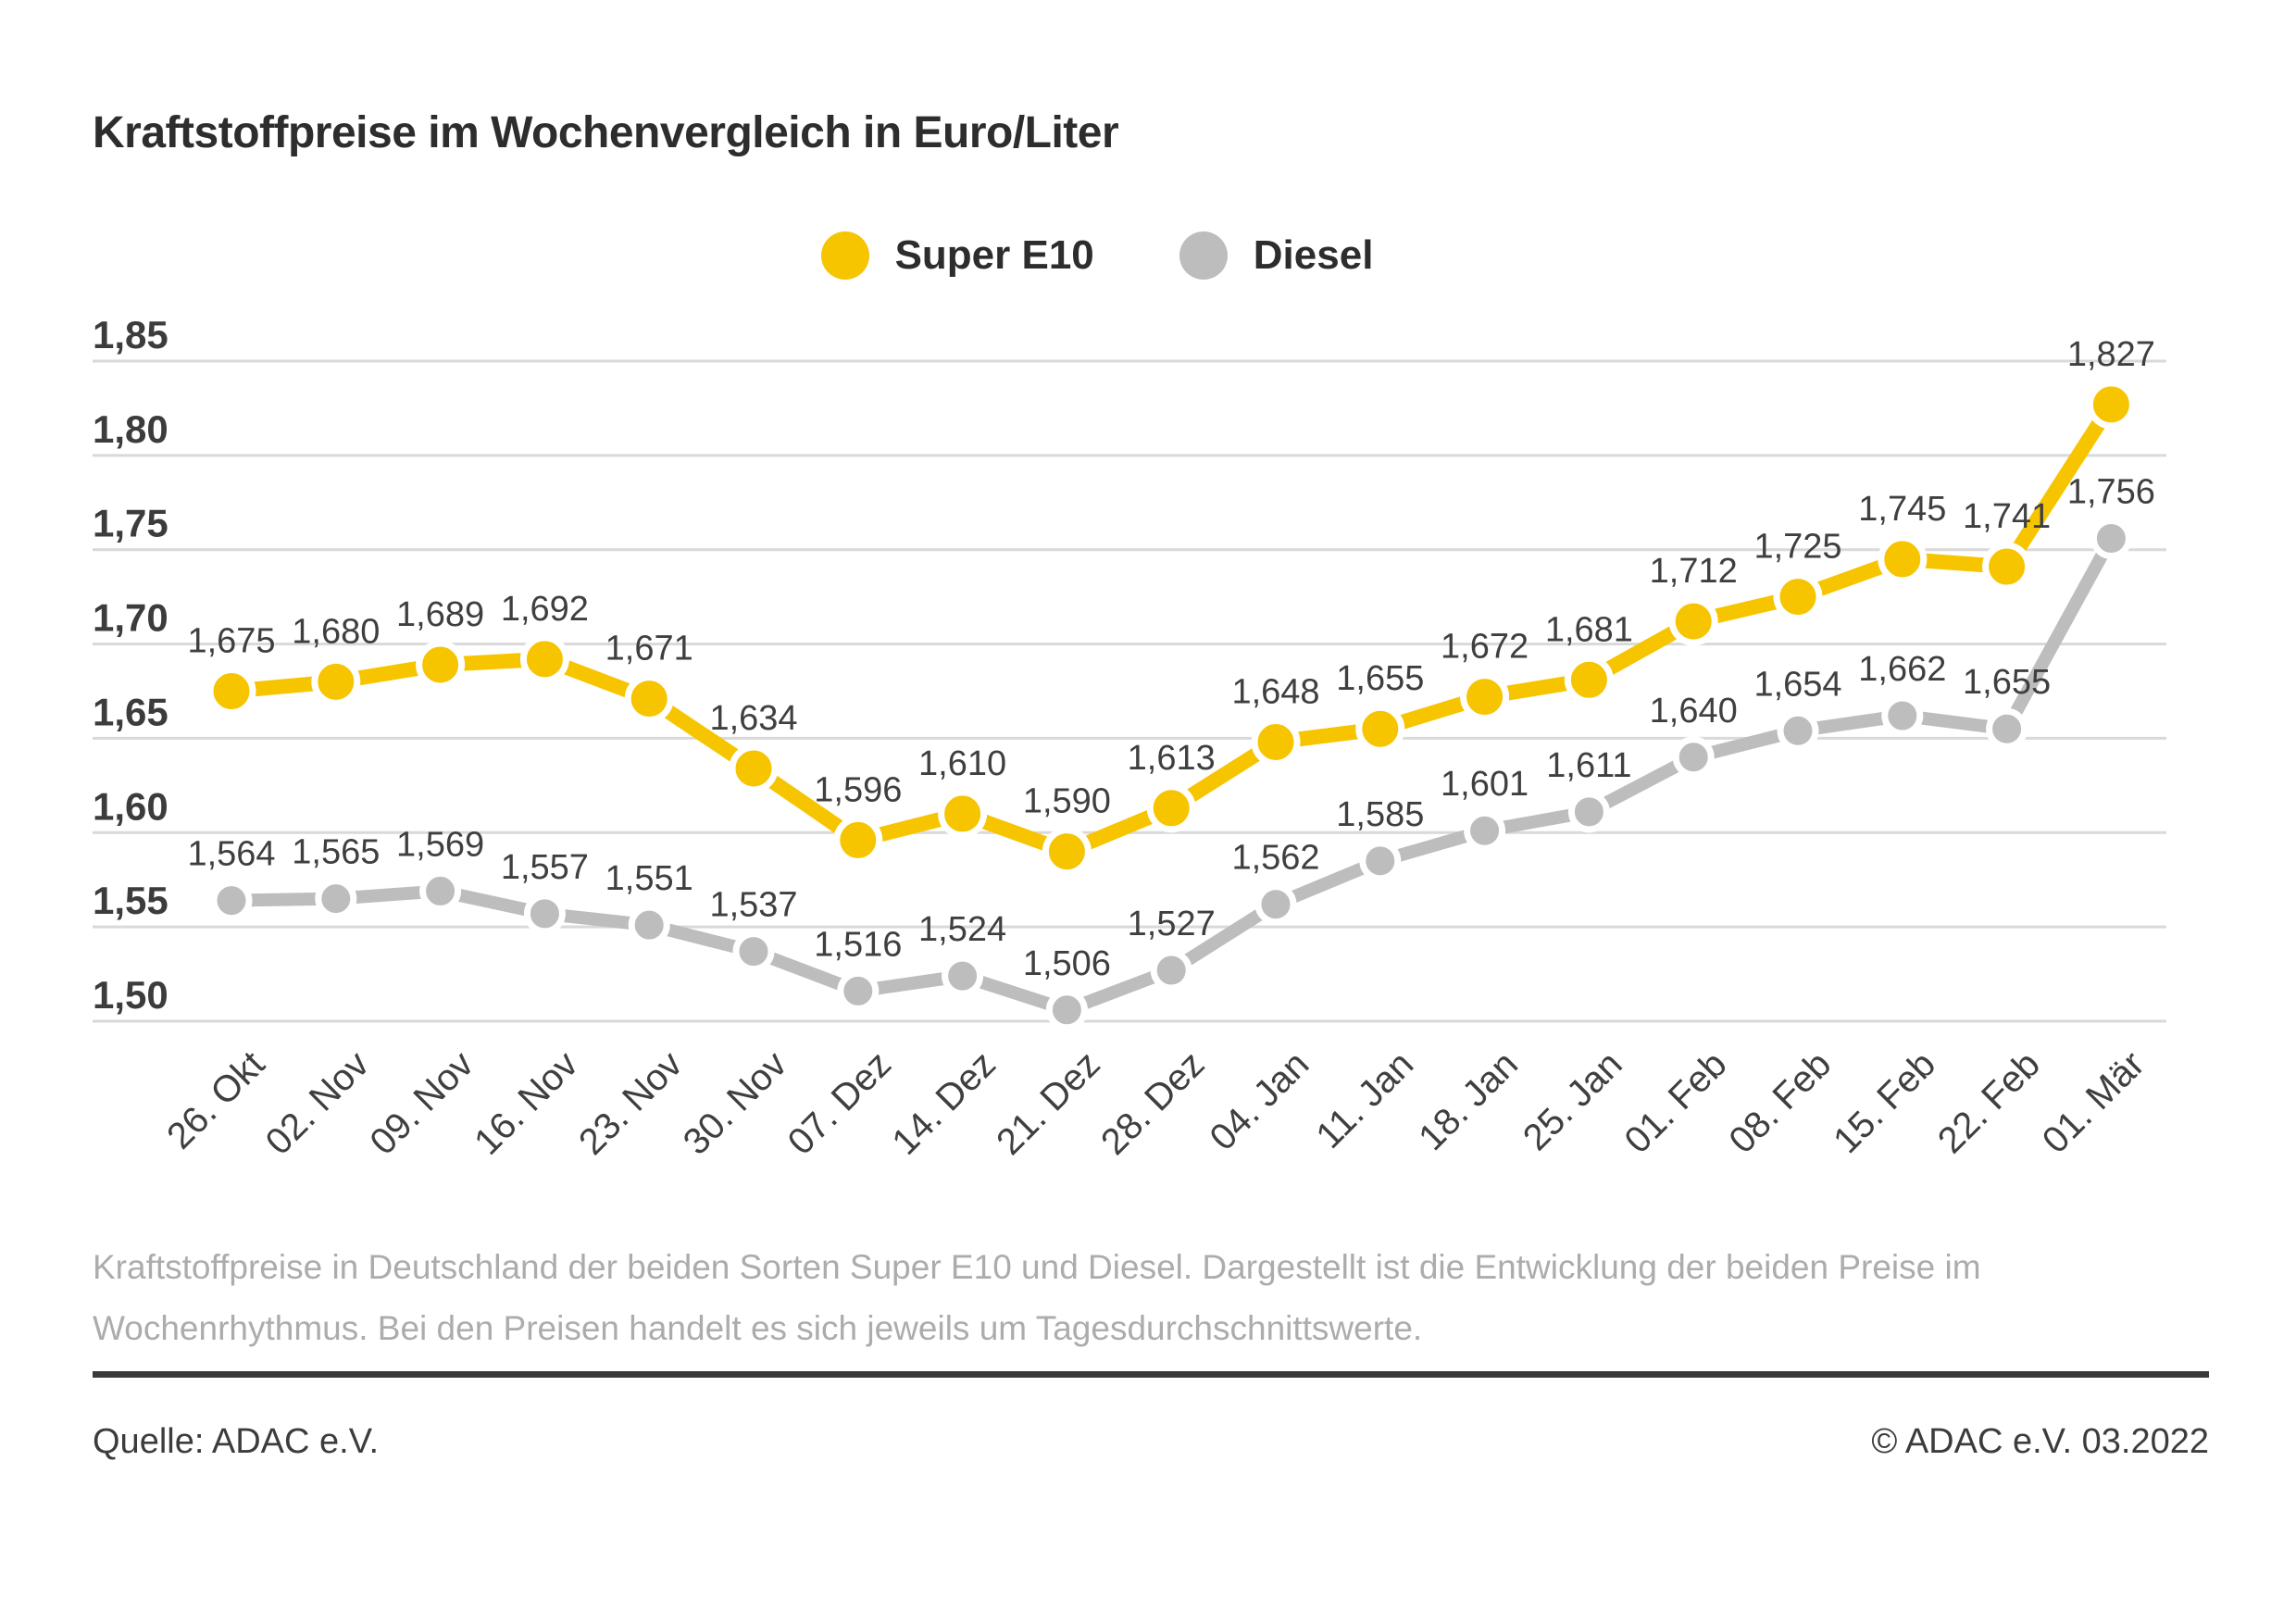 The height and width of the screenshot is (1611, 2296). Describe the element at coordinates (318, 1103) in the screenshot. I see `x-axis-tick-label: 02. Nov` at that location.